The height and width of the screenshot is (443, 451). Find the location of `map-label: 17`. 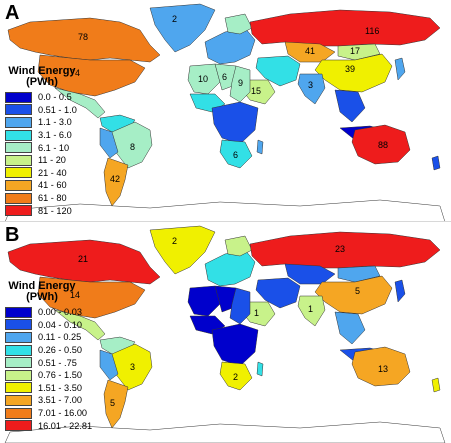

map-label: 17 is located at coordinates (355, 51).